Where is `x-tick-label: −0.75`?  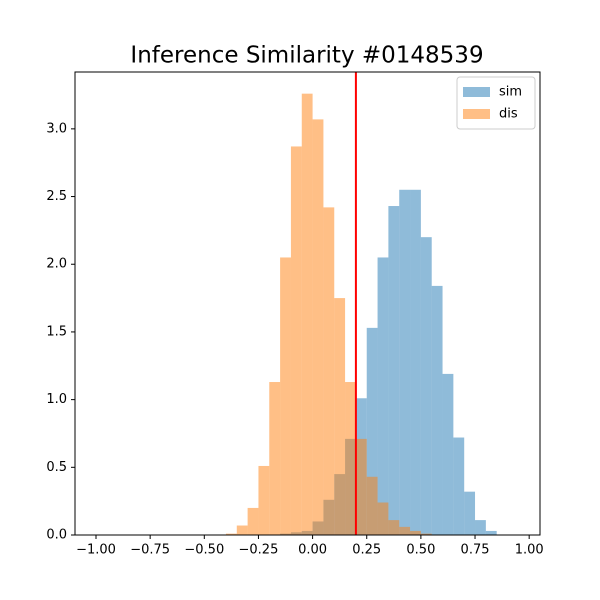 x-tick-label: −0.75 is located at coordinates (150, 550).